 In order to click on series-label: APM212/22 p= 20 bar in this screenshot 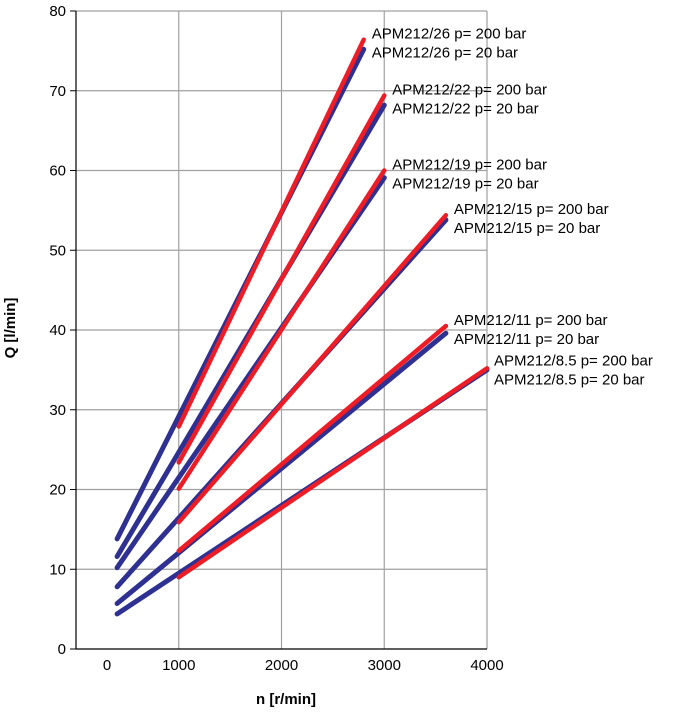, I will do `click(465, 109)`.